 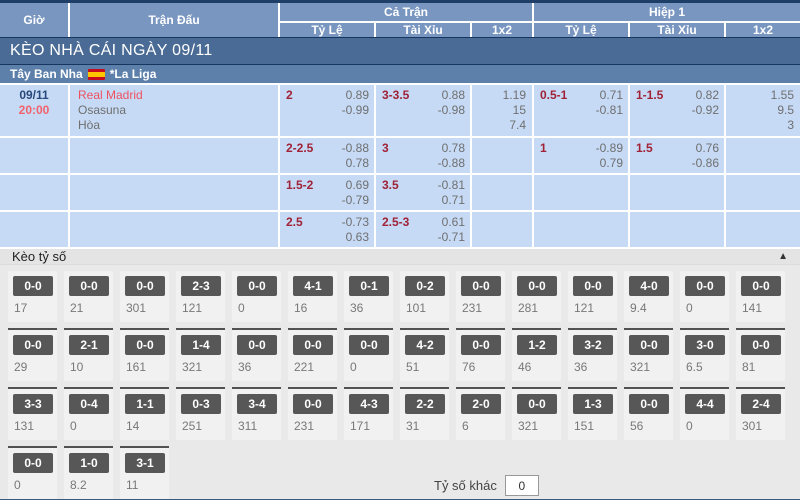 I want to click on odds-home-win: 1.55, so click(x=782, y=95).